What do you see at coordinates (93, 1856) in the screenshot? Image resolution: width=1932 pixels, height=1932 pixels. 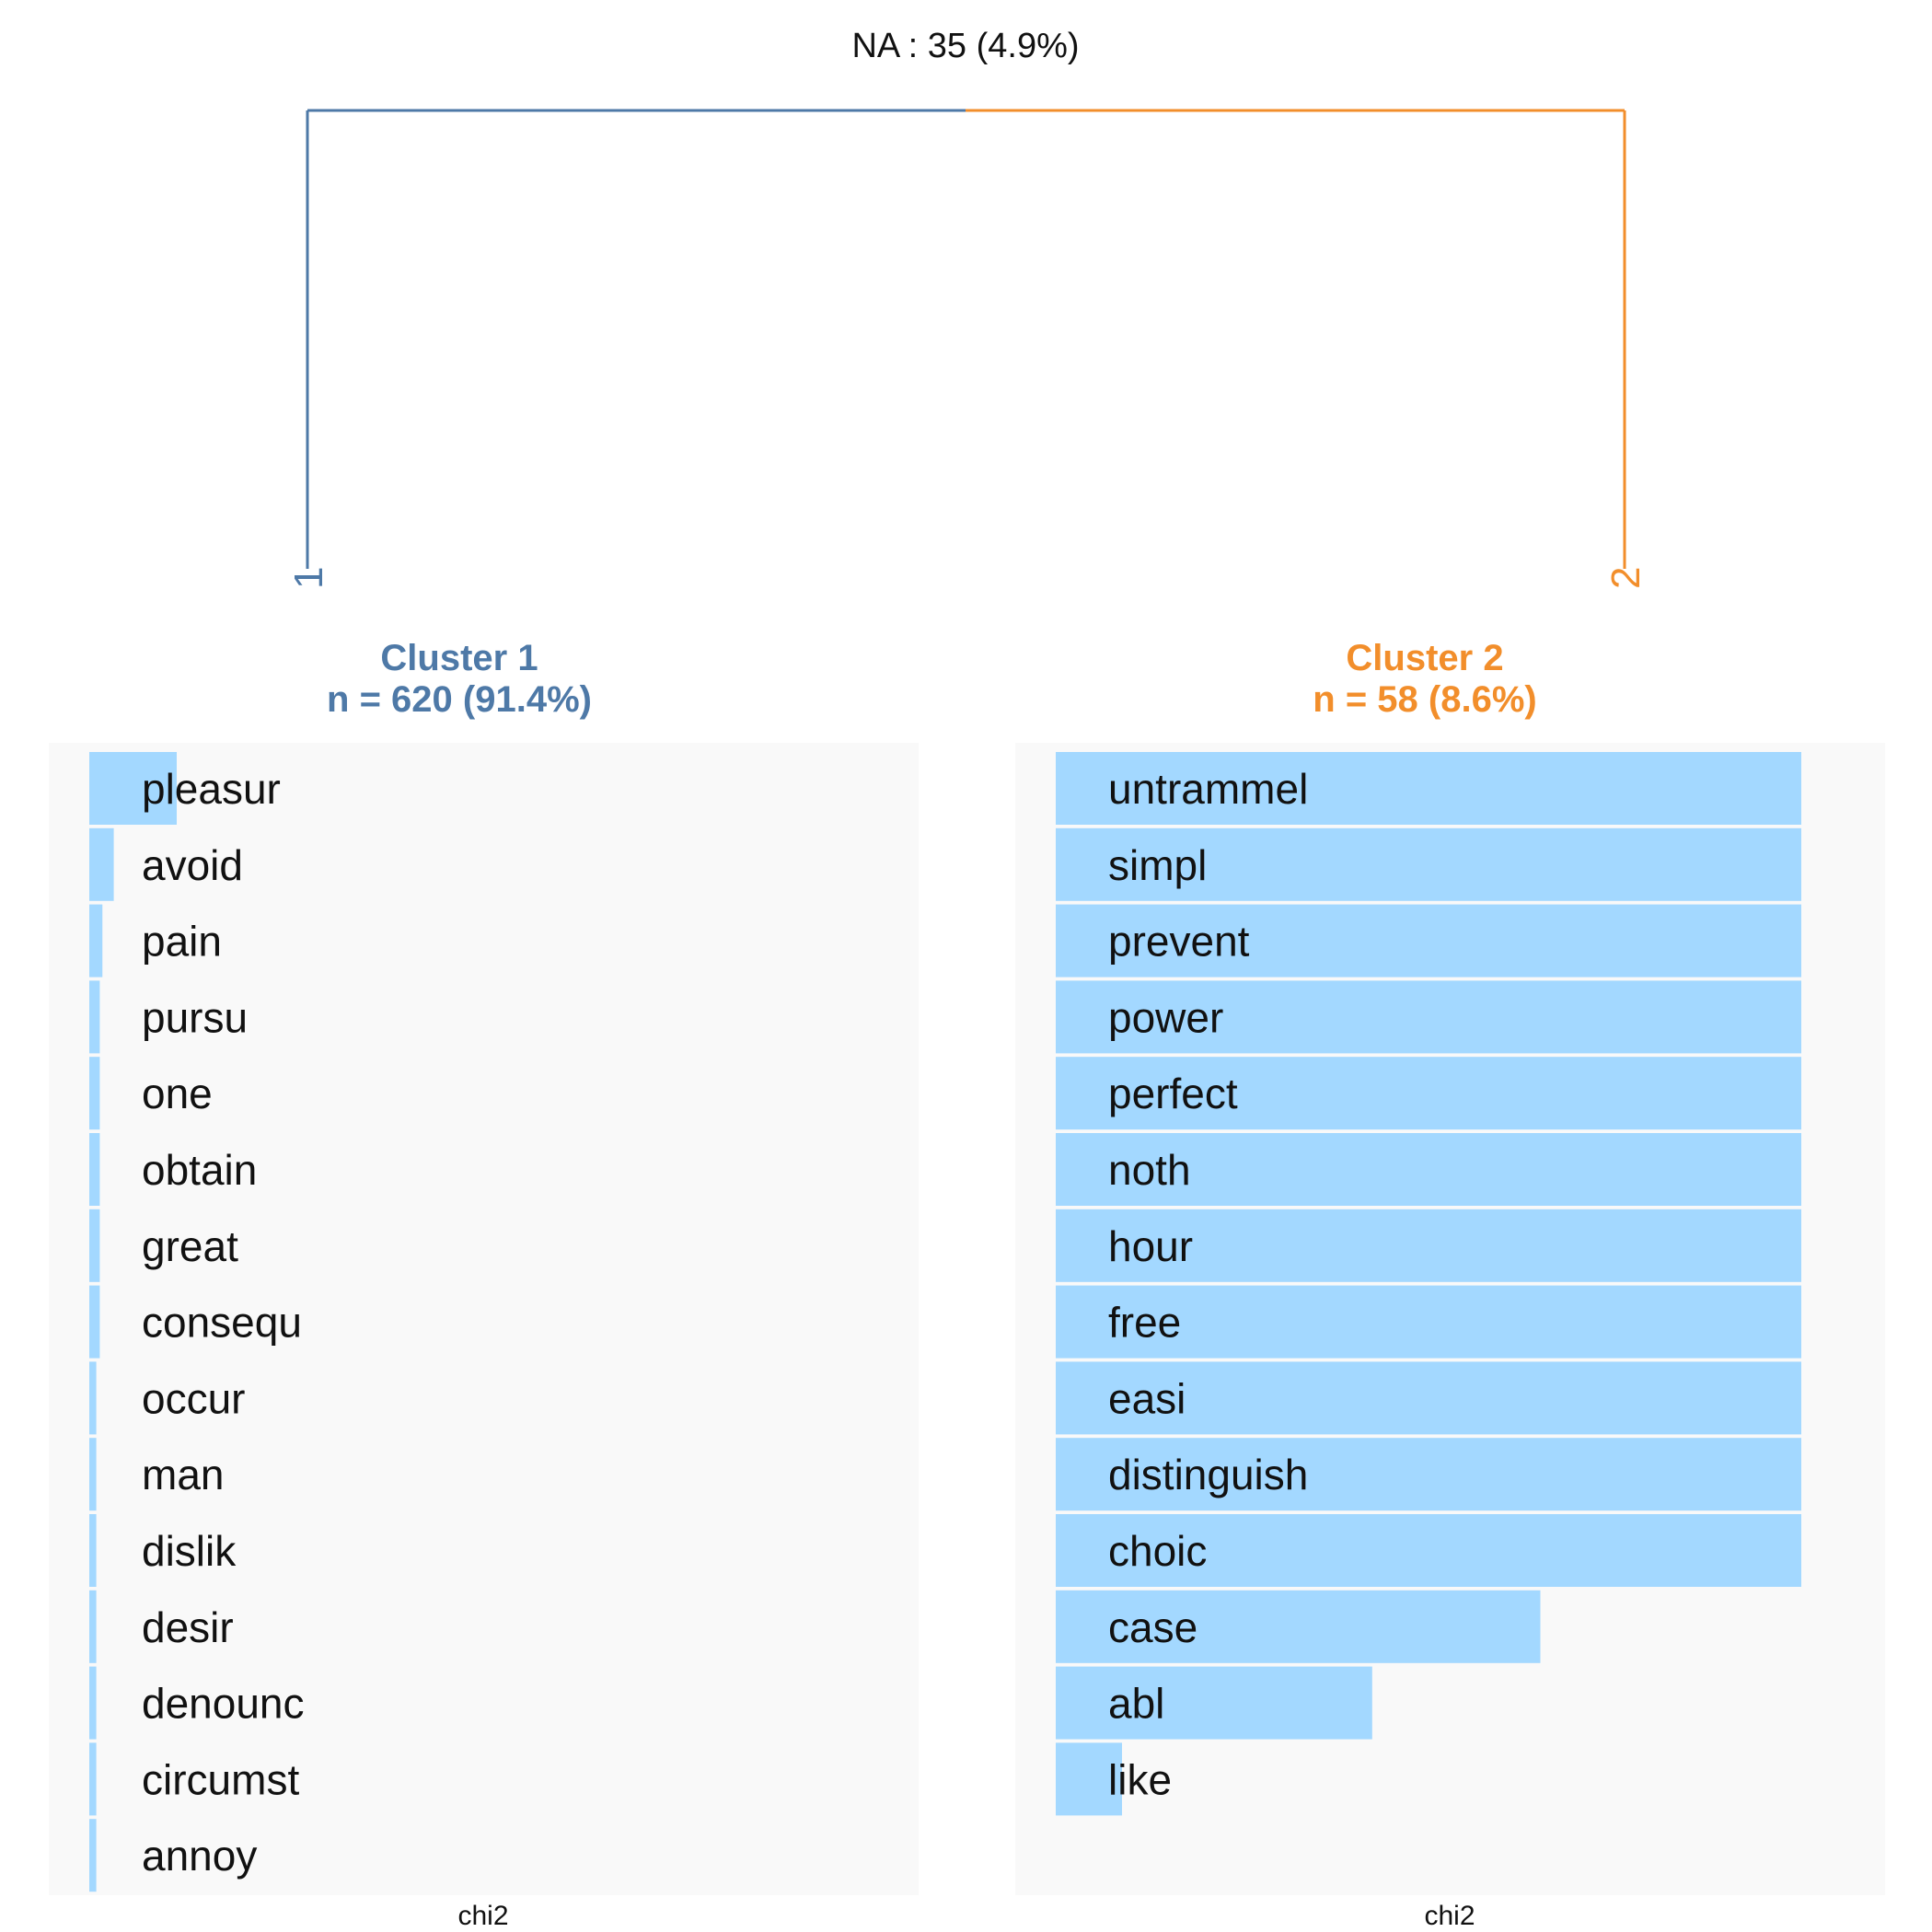 I see `cluster-1-bar-annoy` at bounding box center [93, 1856].